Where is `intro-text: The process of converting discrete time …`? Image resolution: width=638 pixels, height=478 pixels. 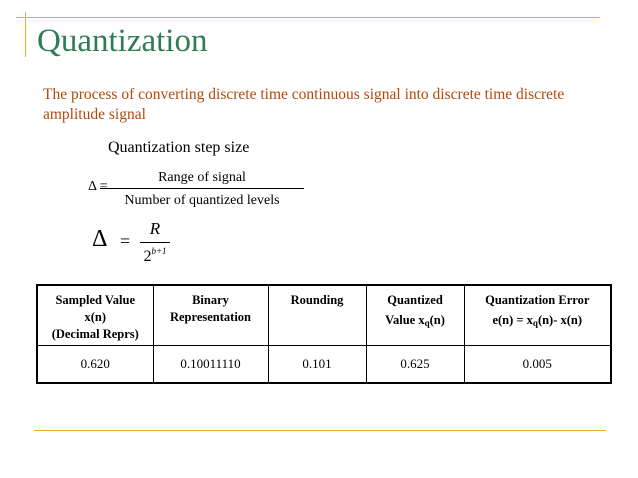
intro-text: The process of converting discrete time … is located at coordinates (304, 104).